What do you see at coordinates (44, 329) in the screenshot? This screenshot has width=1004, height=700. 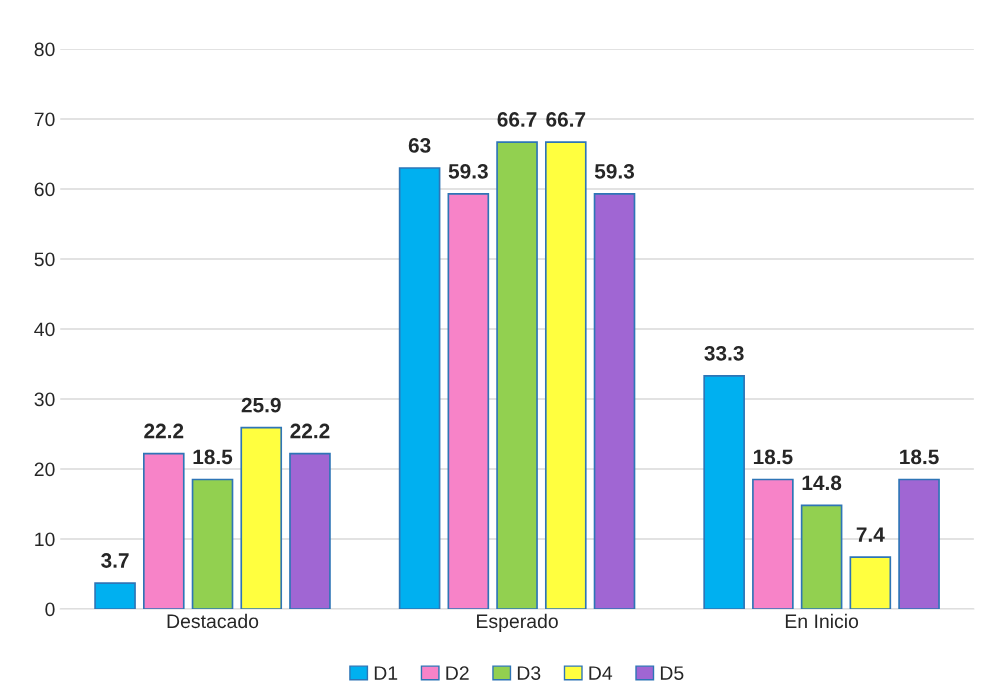 I see `y-tick-label: 40` at bounding box center [44, 329].